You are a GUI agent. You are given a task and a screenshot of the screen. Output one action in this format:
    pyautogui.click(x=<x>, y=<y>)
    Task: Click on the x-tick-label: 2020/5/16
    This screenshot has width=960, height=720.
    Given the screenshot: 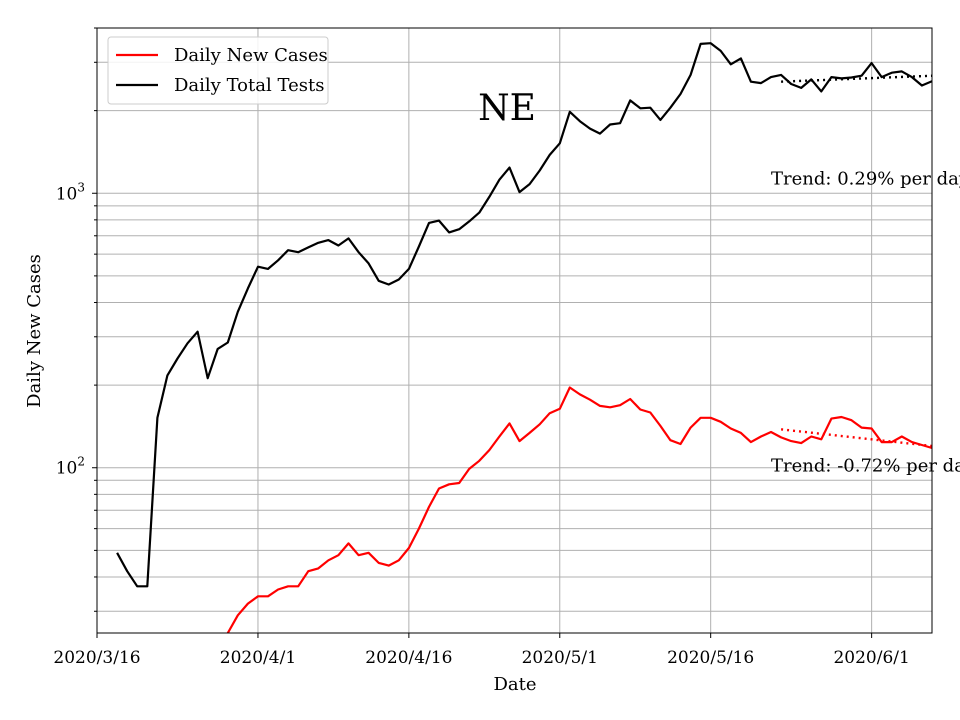 What is the action you would take?
    pyautogui.click(x=710, y=658)
    